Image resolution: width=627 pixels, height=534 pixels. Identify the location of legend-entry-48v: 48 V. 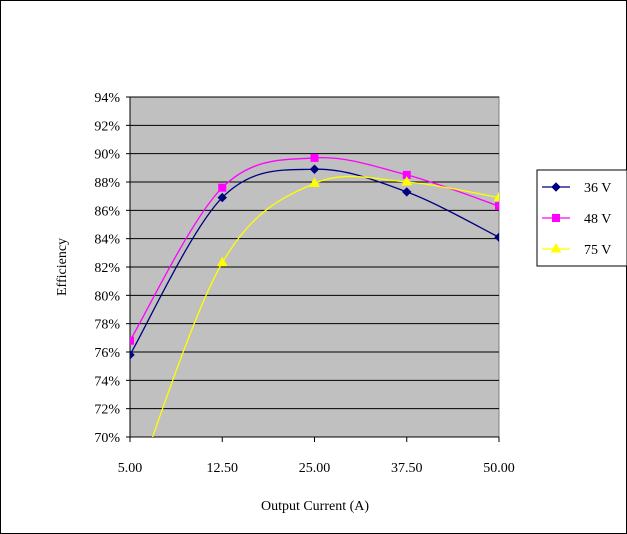
(576, 219).